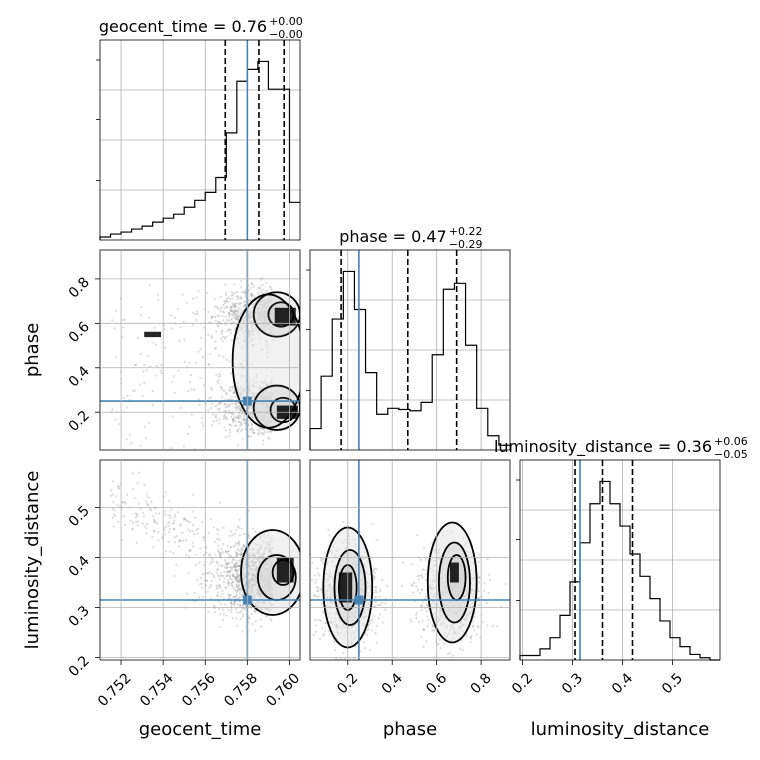  I want to click on panel-title-geocent_time: geocent_time = 0.76 +0.00−0.00, so click(201, 28).